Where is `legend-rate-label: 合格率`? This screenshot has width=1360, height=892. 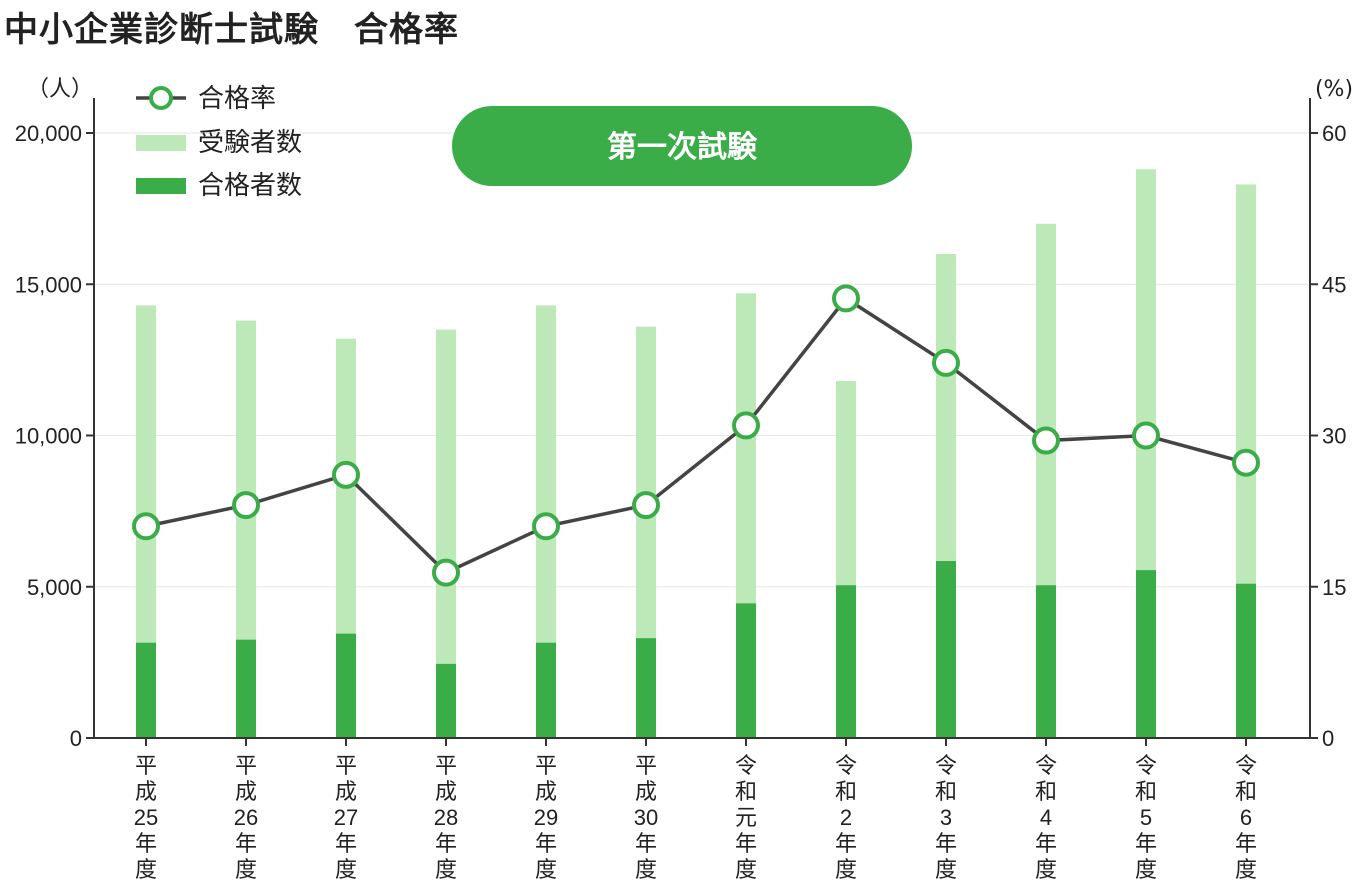
legend-rate-label: 合格率 is located at coordinates (237, 99).